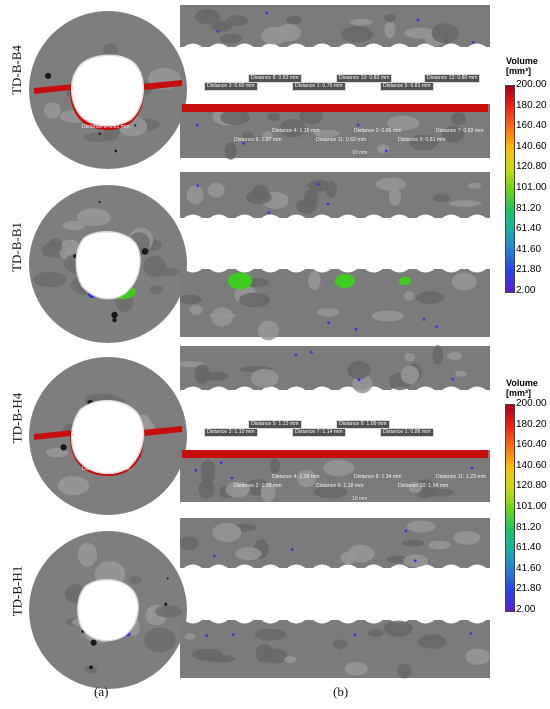 The width and height of the screenshot is (550, 709). I want to click on distance-label: Distance 1: 0.86 mm, so click(407, 432).